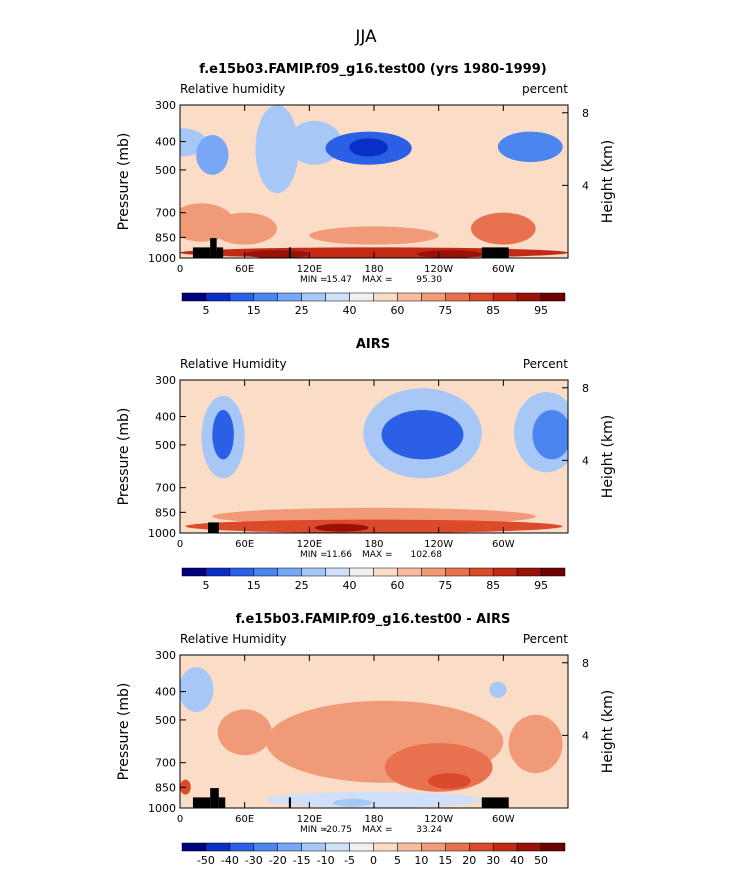 Image resolution: width=733 pixels, height=872 pixels. Describe the element at coordinates (350, 310) in the screenshot. I see `colorbar-label: 40` at that location.